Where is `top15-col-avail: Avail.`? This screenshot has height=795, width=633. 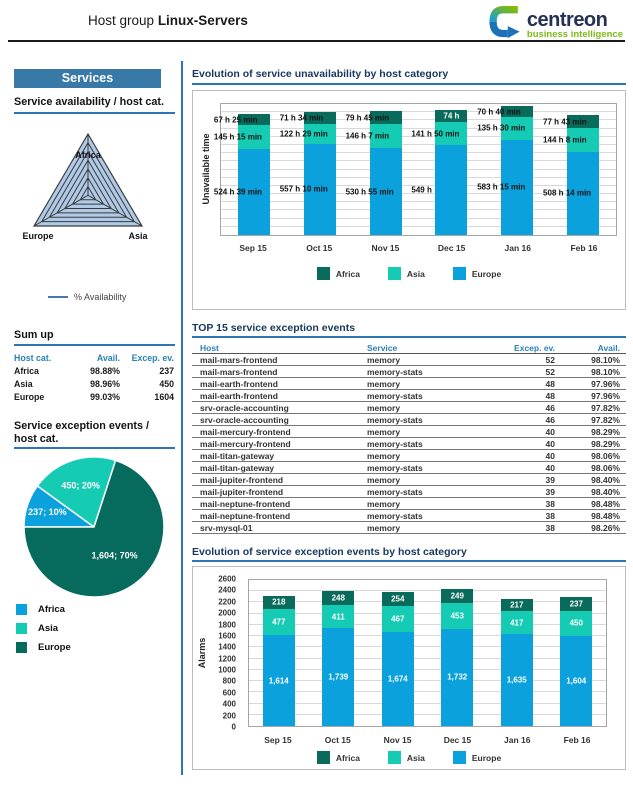
top15-col-avail: Avail. is located at coordinates (608, 347).